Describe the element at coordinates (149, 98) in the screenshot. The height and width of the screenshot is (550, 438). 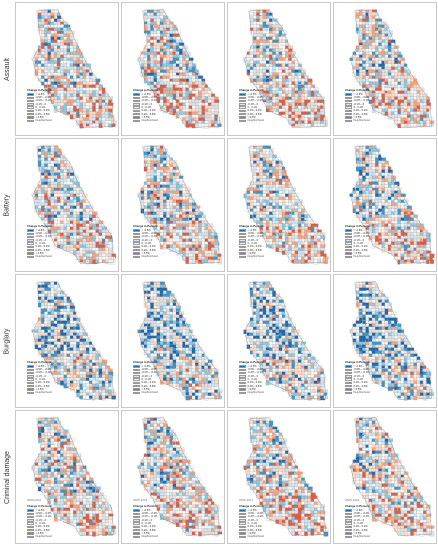
I see `legend-item-label: -0.5% - -0.2%` at that location.